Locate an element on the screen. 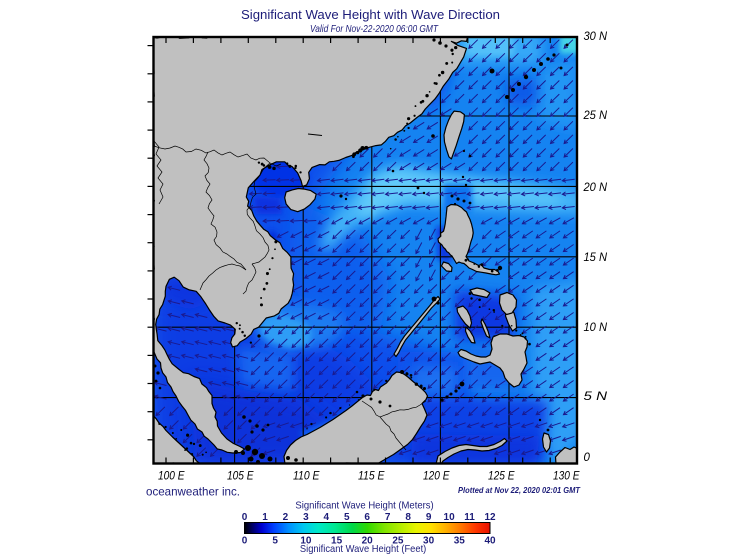 The width and height of the screenshot is (755, 560). svg-text: 15 is located at coordinates (337, 541).